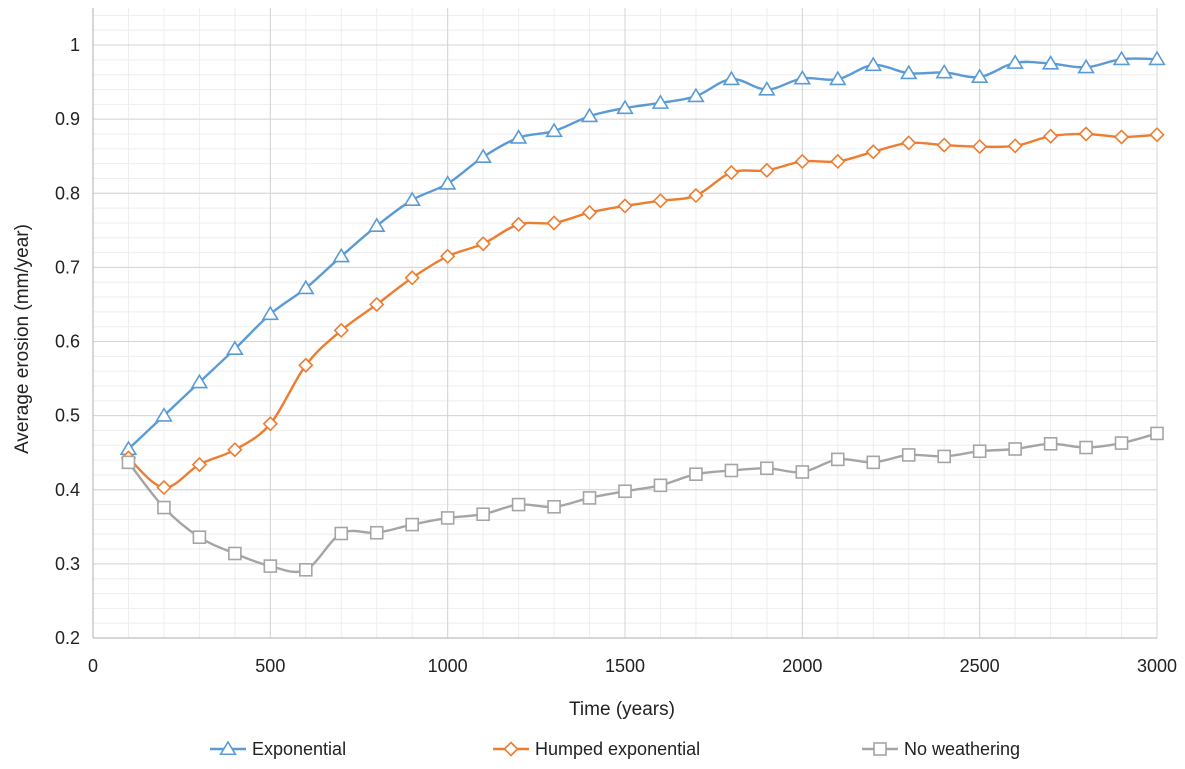 This screenshot has height=769, width=1185. I want to click on legend-diamond-marker, so click(511, 749).